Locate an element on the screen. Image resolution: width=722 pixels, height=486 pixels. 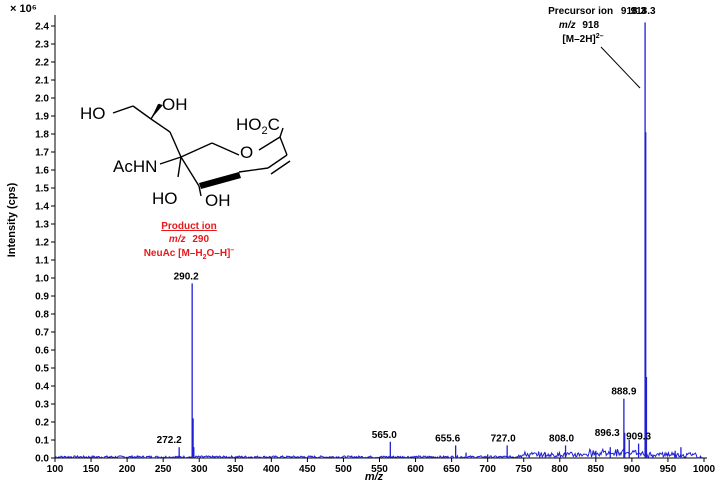
precursor-leader-line is located at coordinates (620, 67).